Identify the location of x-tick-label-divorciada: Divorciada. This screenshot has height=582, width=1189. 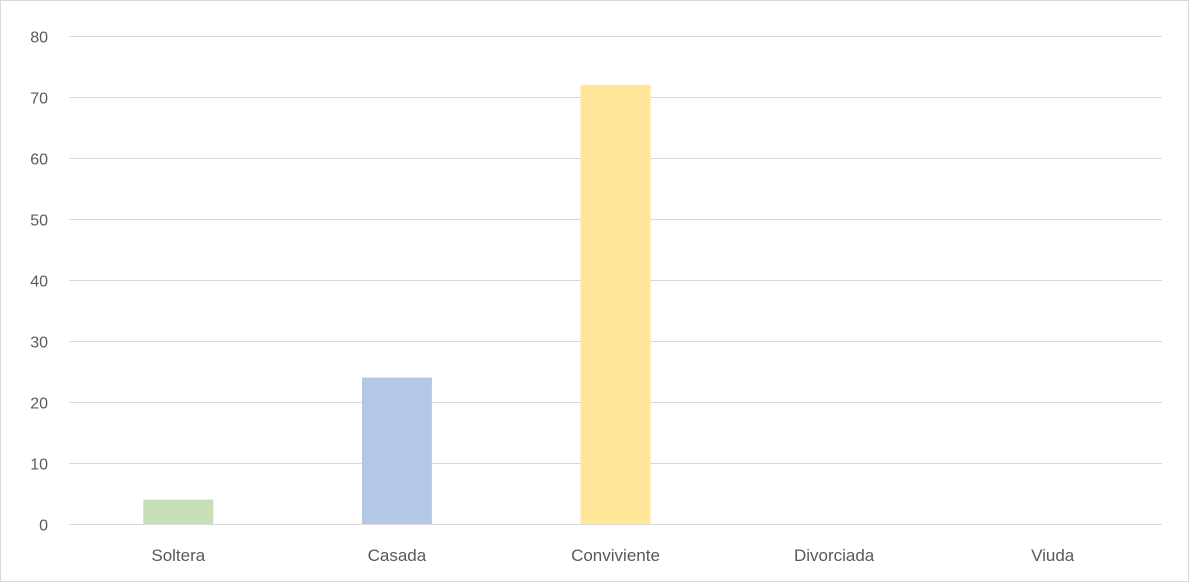
(834, 555).